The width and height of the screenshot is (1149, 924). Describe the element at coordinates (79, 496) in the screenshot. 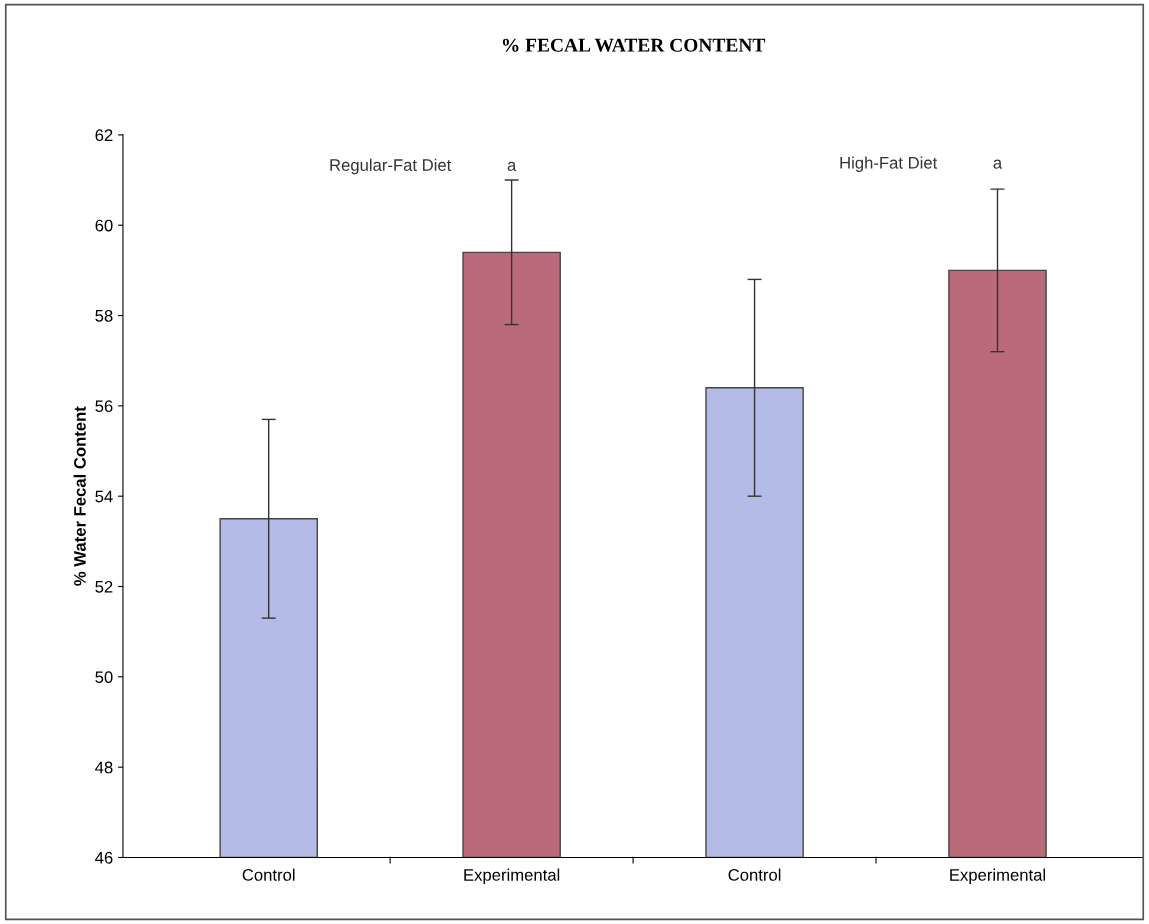

I see `y-axis-title: % Water Fecal Content` at that location.